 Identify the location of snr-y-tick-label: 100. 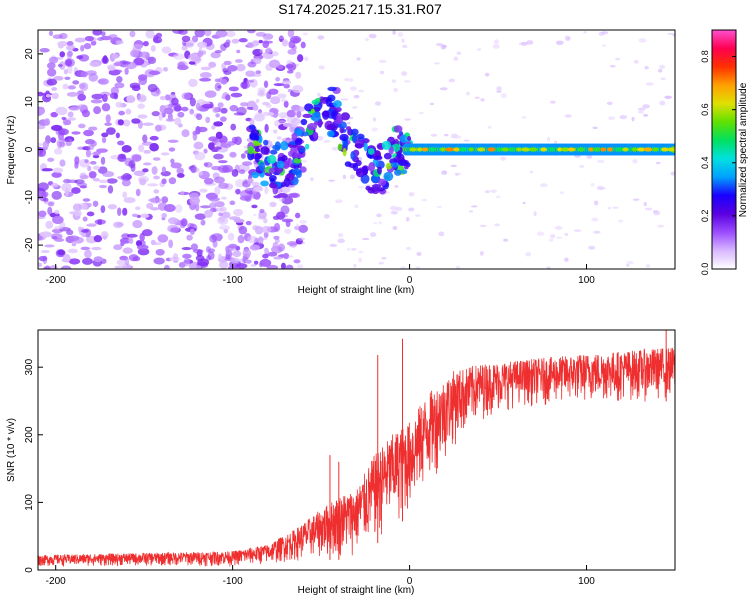
(29, 502).